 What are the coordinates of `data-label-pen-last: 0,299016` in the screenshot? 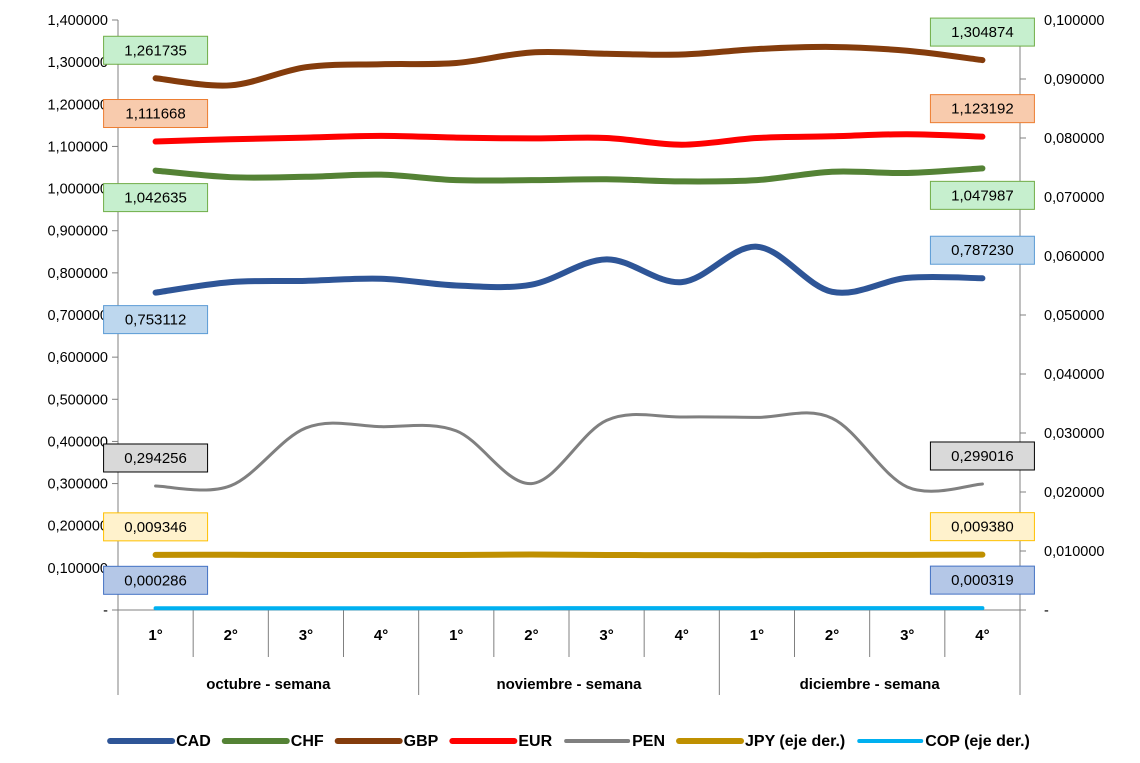 It's located at (982, 456).